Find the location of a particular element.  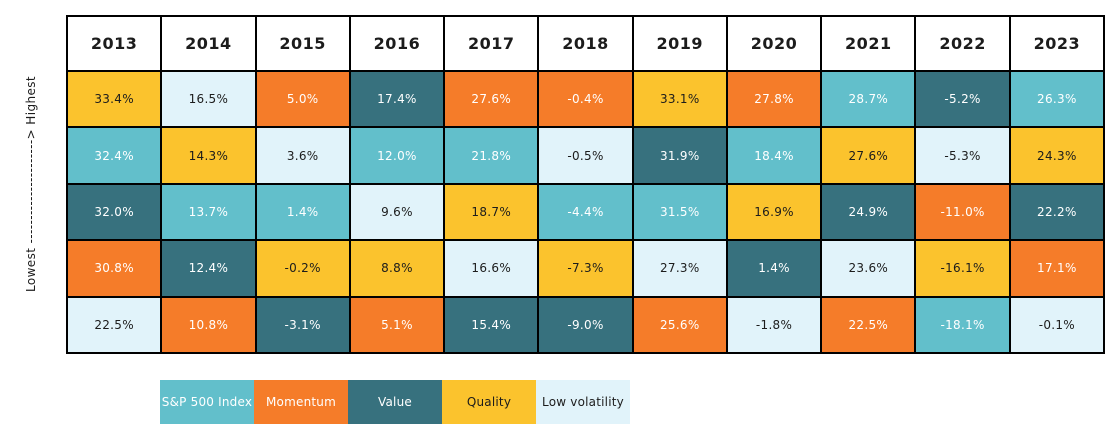

heatmap-cell-quality: -16.1% is located at coordinates (962, 268).